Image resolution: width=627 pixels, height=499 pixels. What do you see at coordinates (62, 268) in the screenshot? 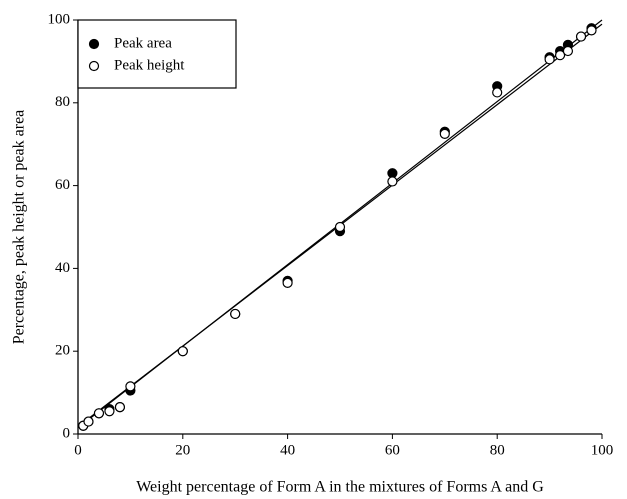
I see `y-tick-label: 40` at bounding box center [62, 268].